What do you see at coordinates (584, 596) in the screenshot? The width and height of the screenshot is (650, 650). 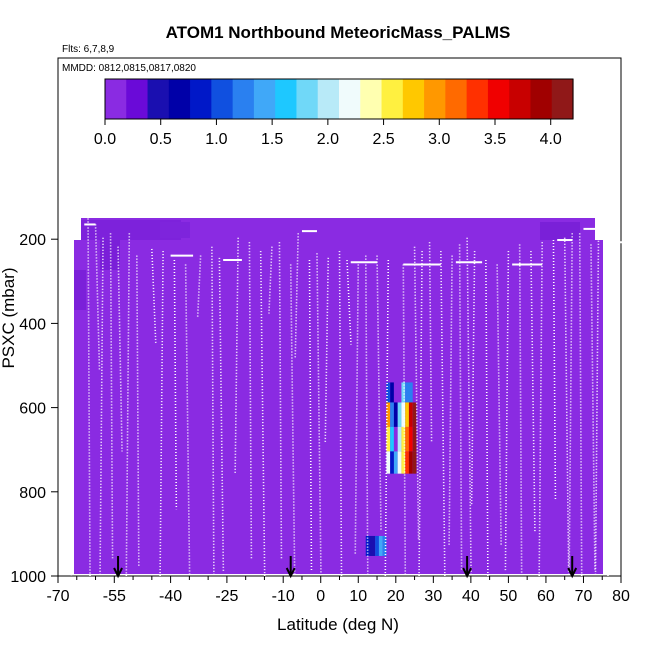 I see `x-tick-label: 70` at bounding box center [584, 596].